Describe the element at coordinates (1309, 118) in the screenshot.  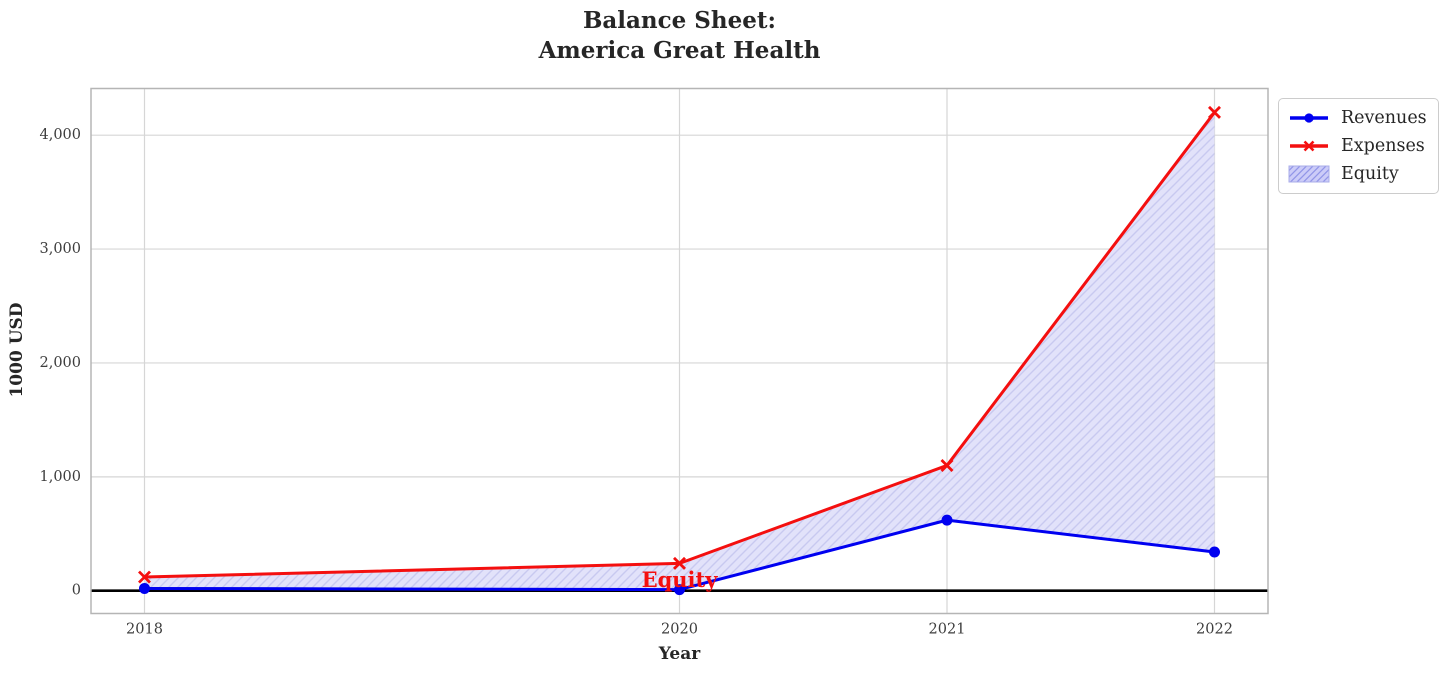
I see `revenues-line-circle-marker-icon` at that location.